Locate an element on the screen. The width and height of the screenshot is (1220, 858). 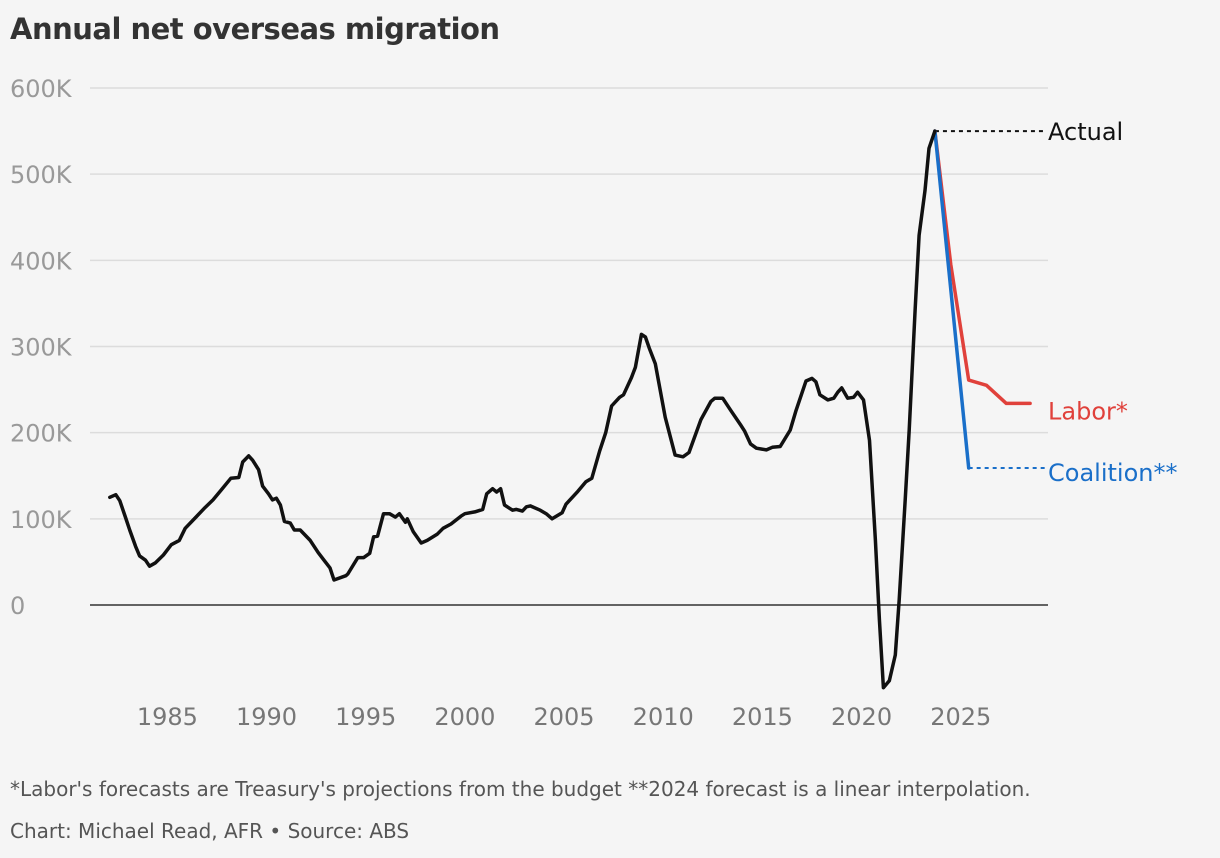
series-label: Actual is located at coordinates (1085, 132).